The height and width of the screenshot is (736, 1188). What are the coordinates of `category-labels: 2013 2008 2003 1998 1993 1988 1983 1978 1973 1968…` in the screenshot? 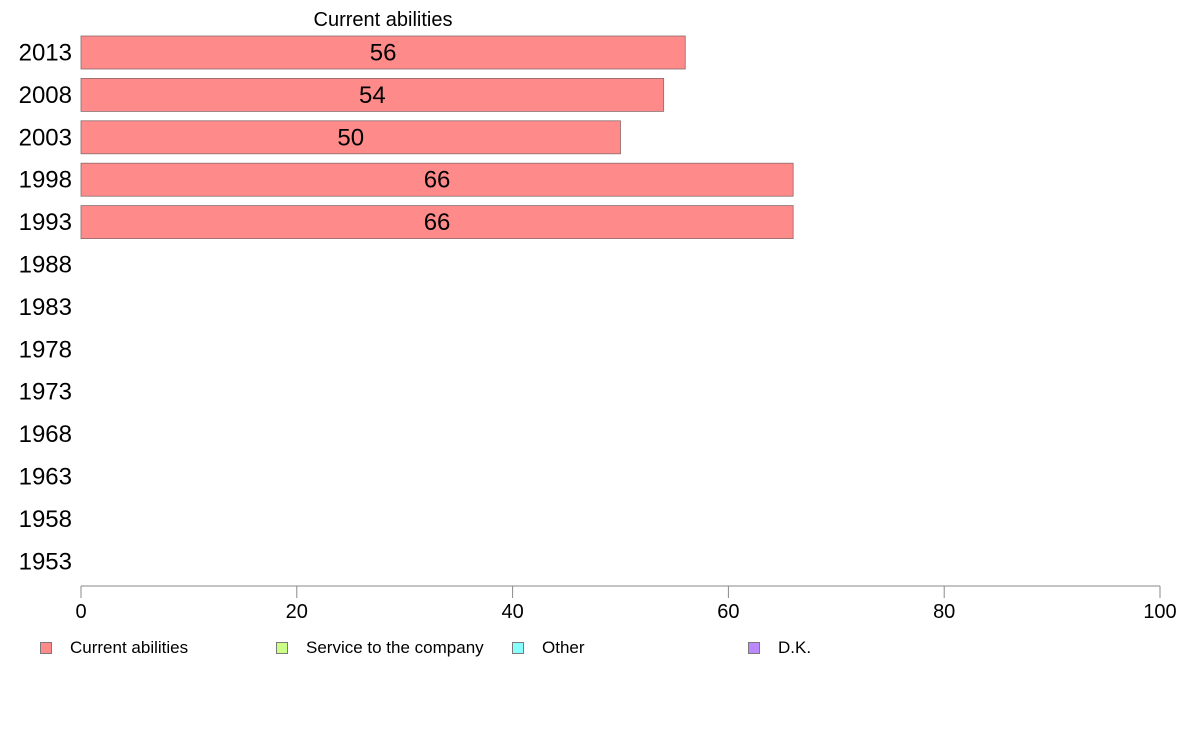 It's located at (45, 308).